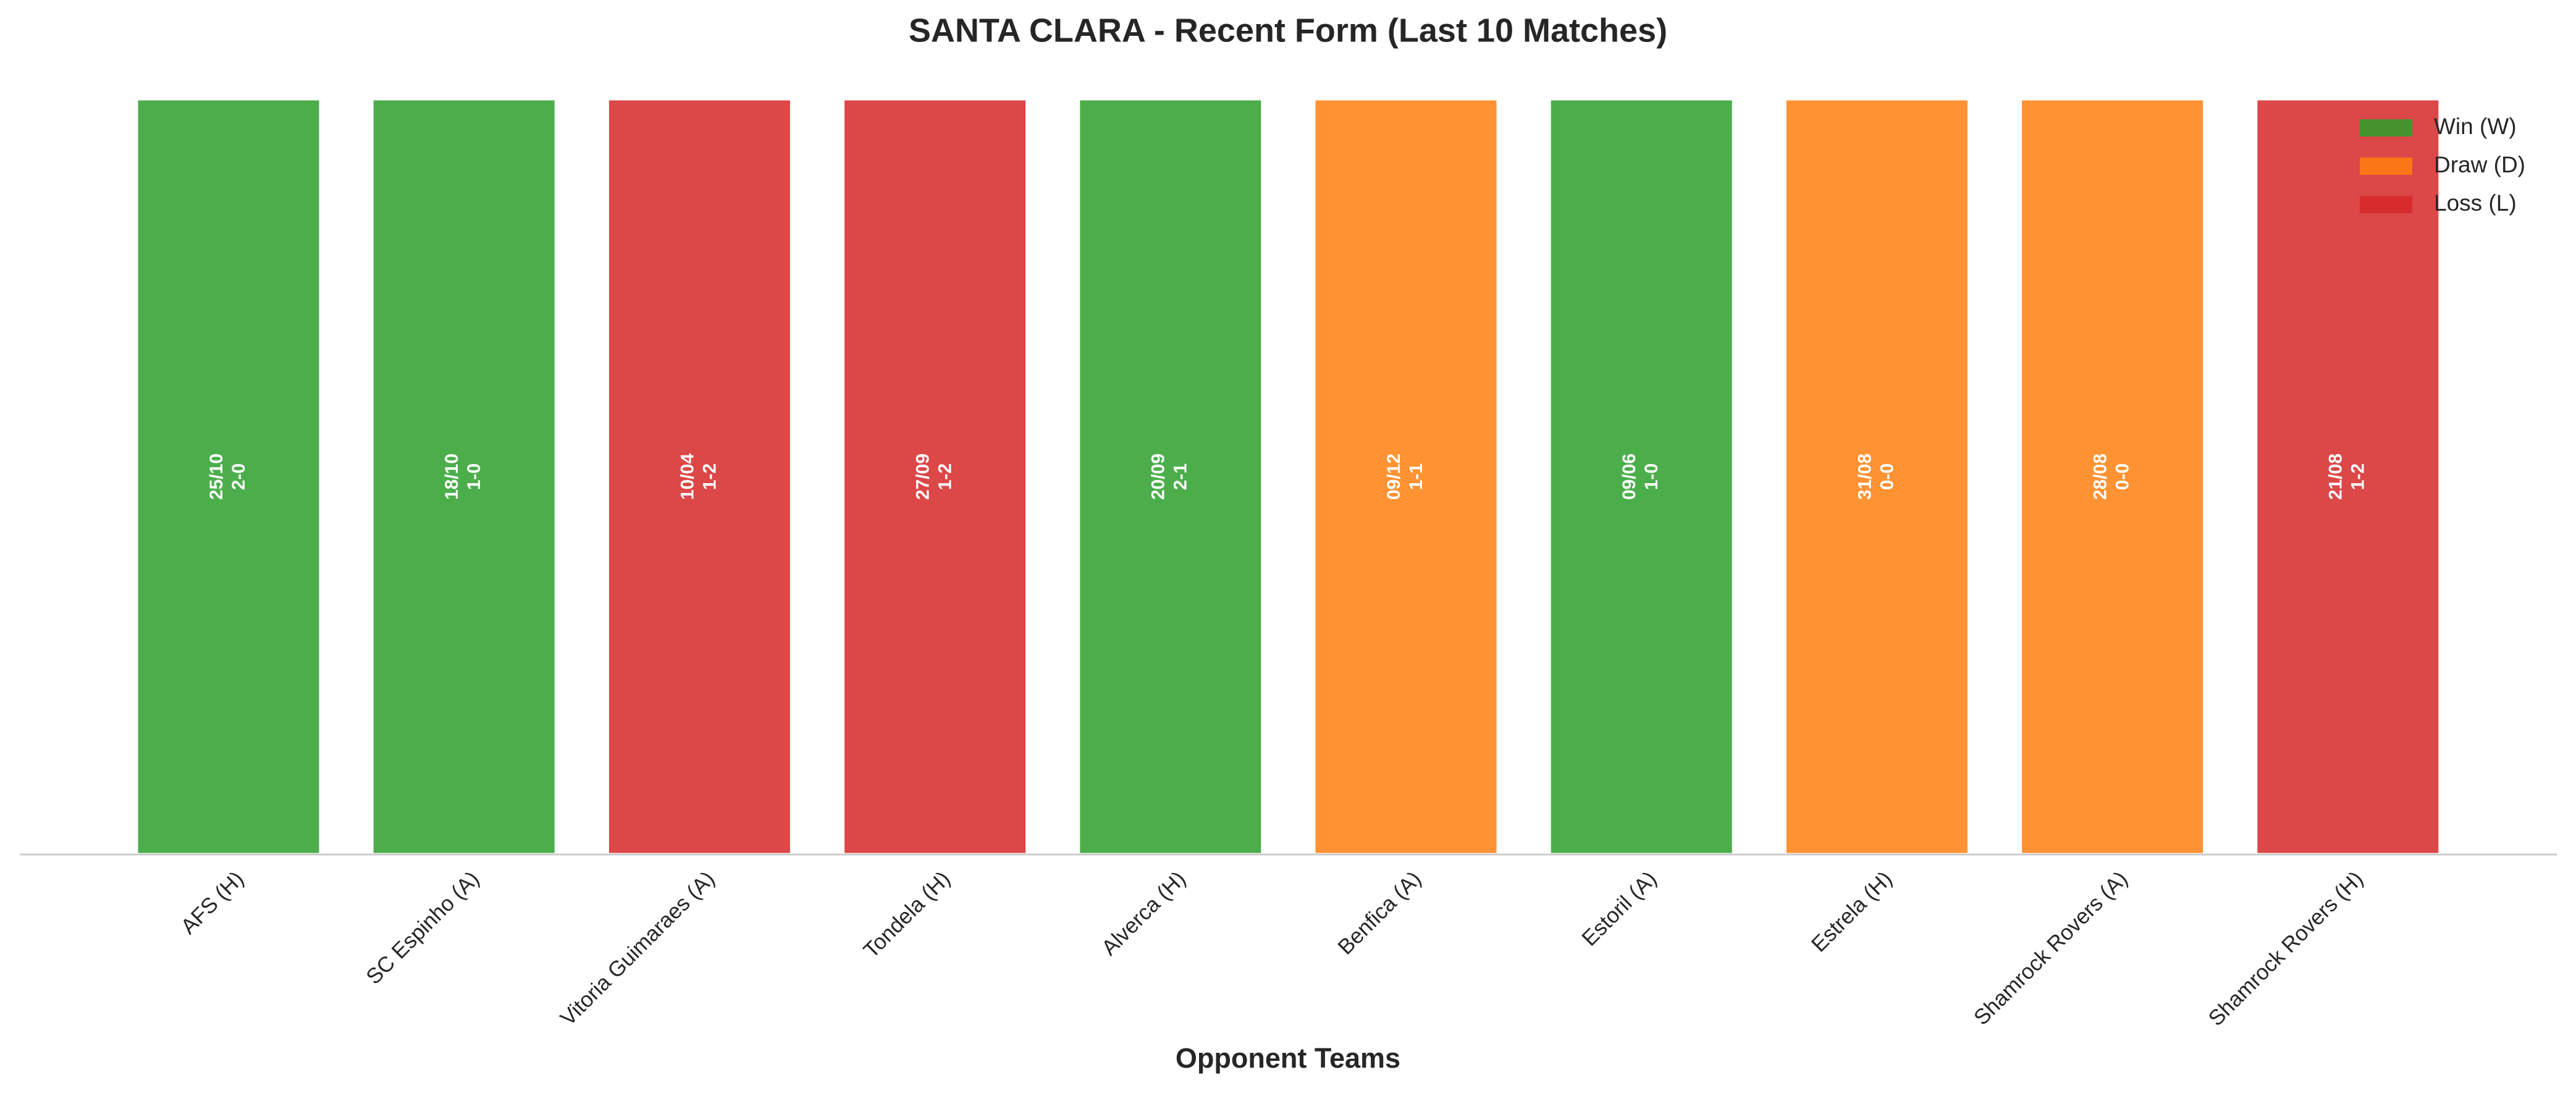 The height and width of the screenshot is (1093, 2576). What do you see at coordinates (216, 477) in the screenshot?
I see `bar-label: 25/10` at bounding box center [216, 477].